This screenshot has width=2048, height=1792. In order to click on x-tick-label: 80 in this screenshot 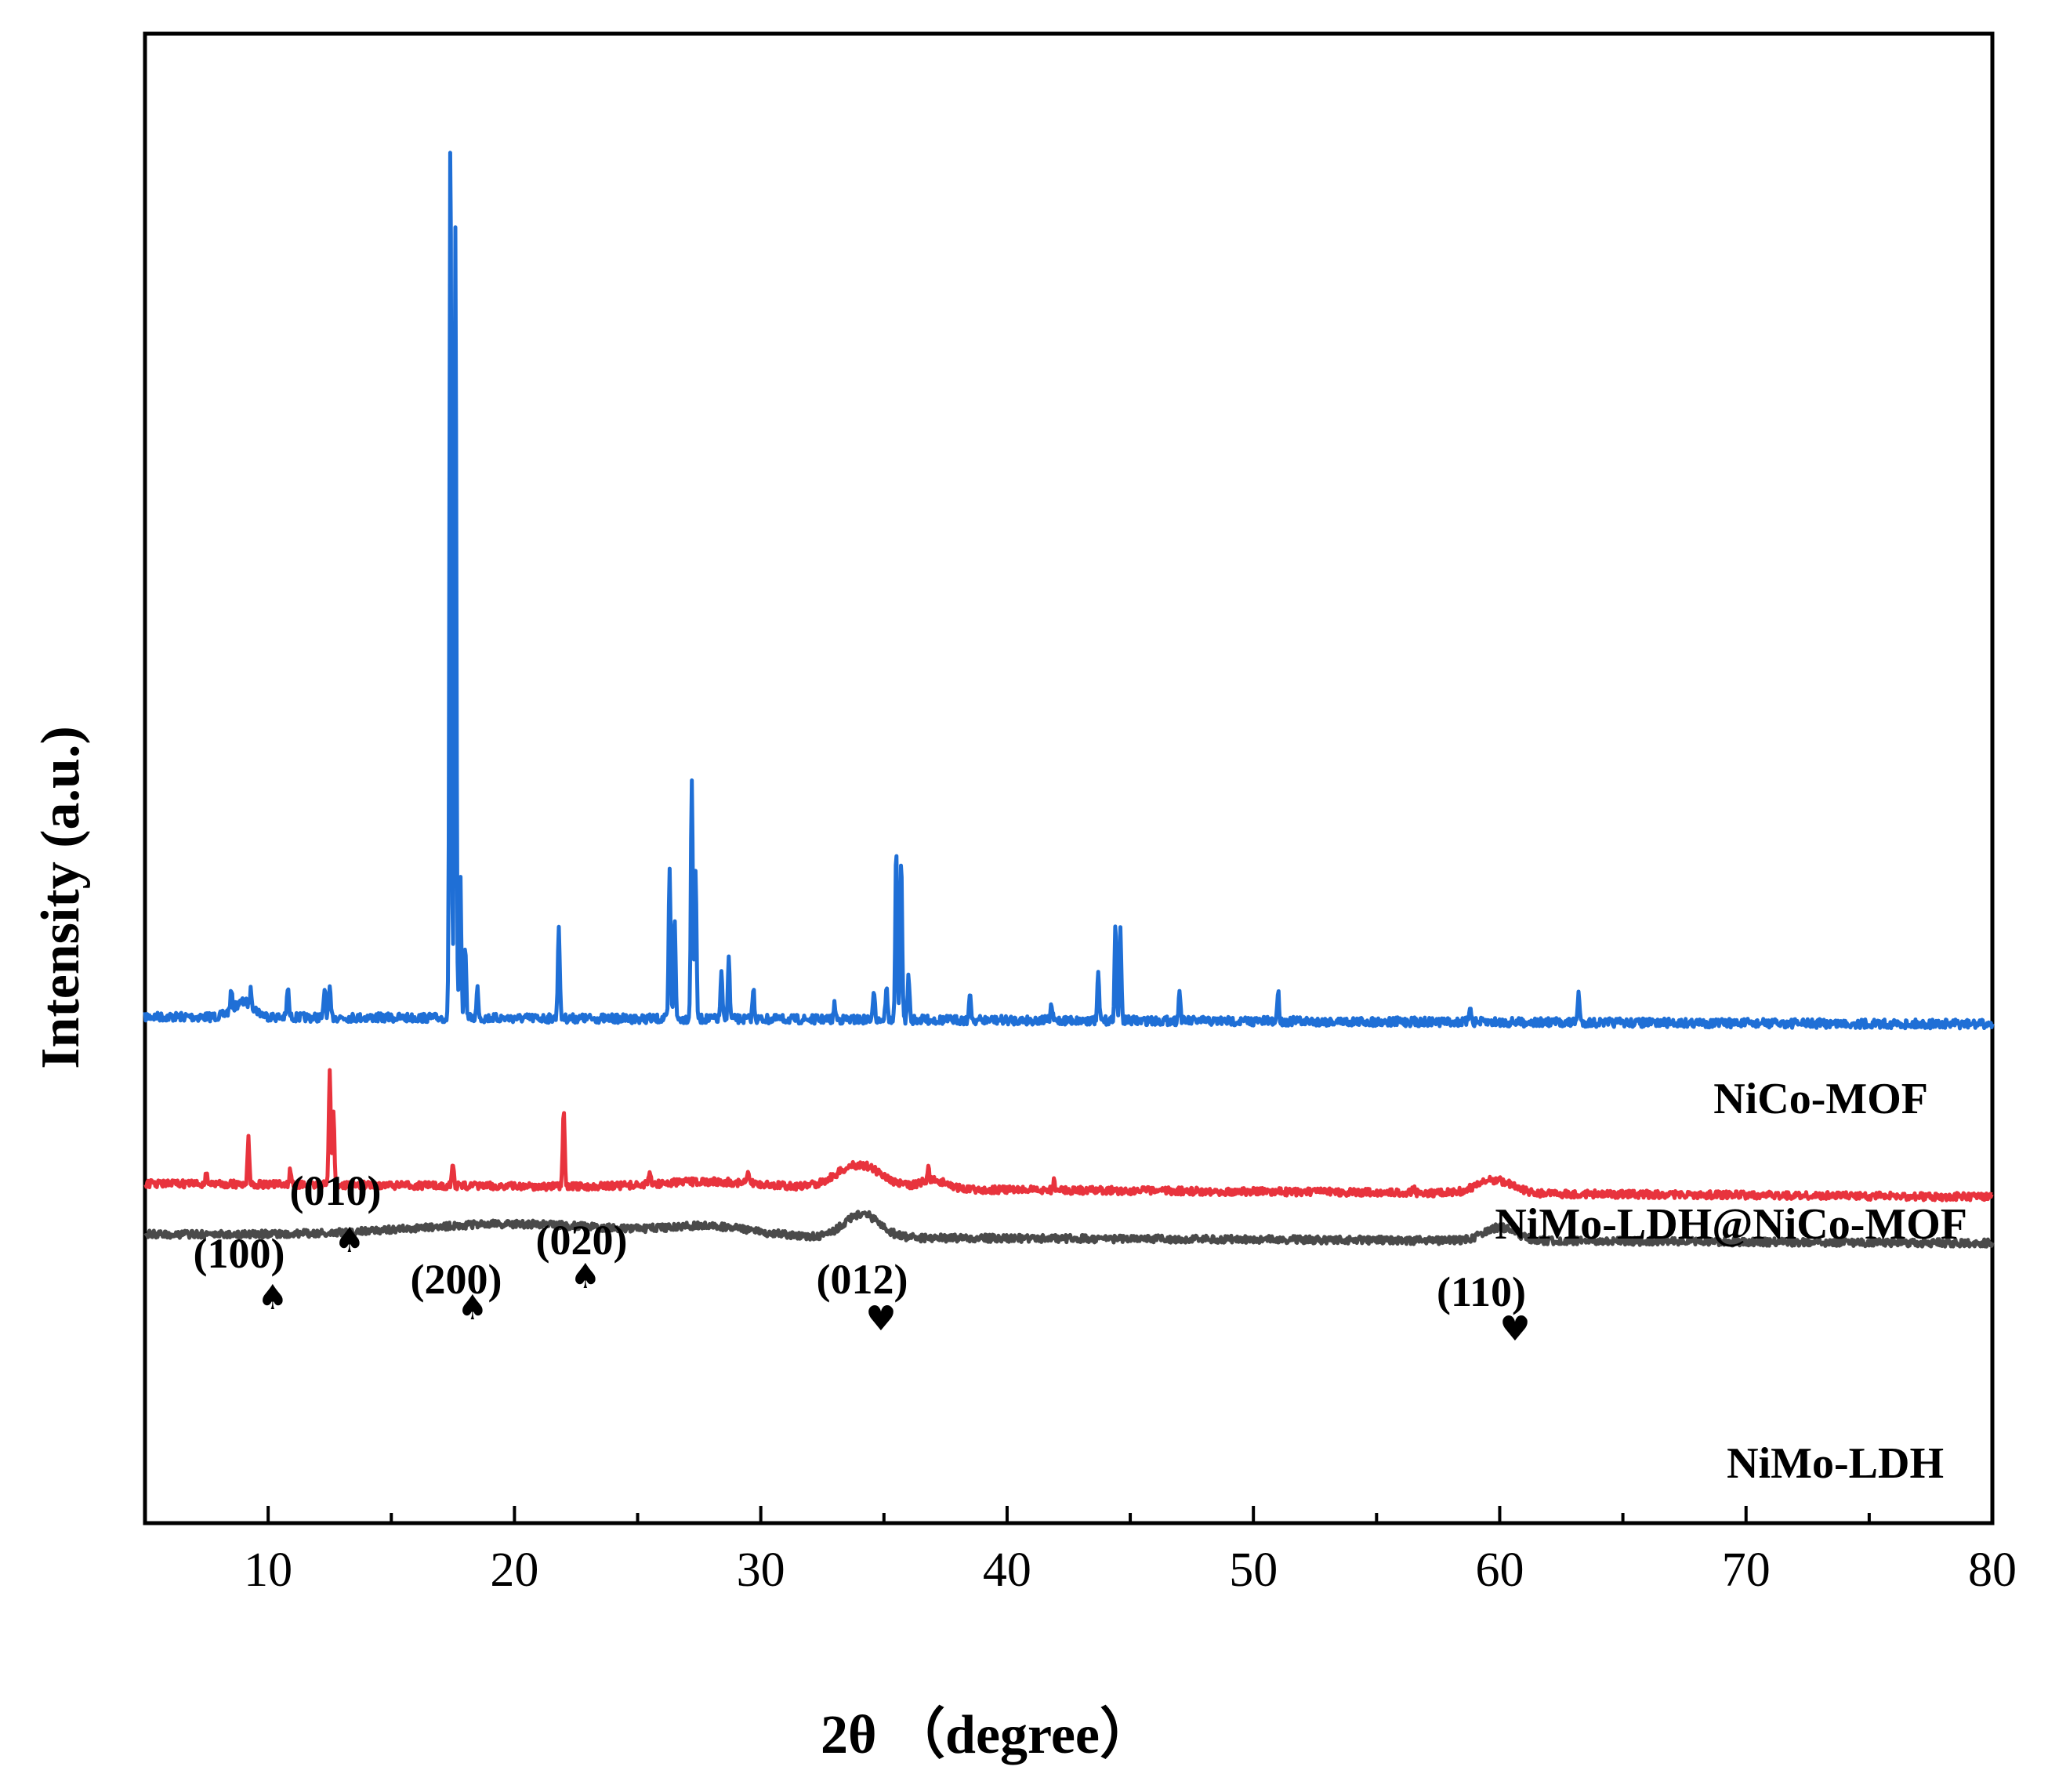, I will do `click(1992, 1570)`.